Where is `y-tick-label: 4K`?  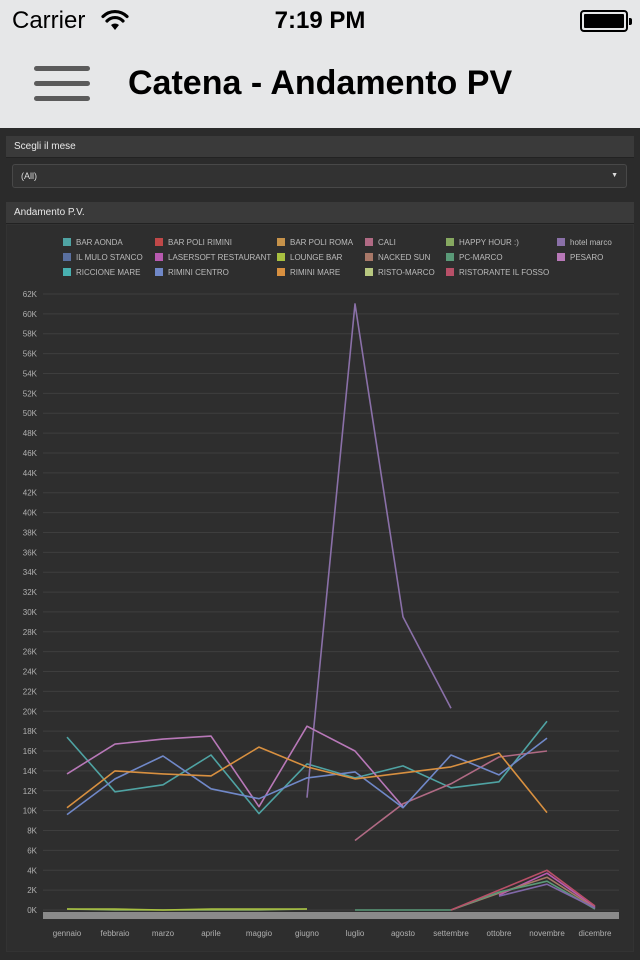
y-tick-label: 4K is located at coordinates (32, 870).